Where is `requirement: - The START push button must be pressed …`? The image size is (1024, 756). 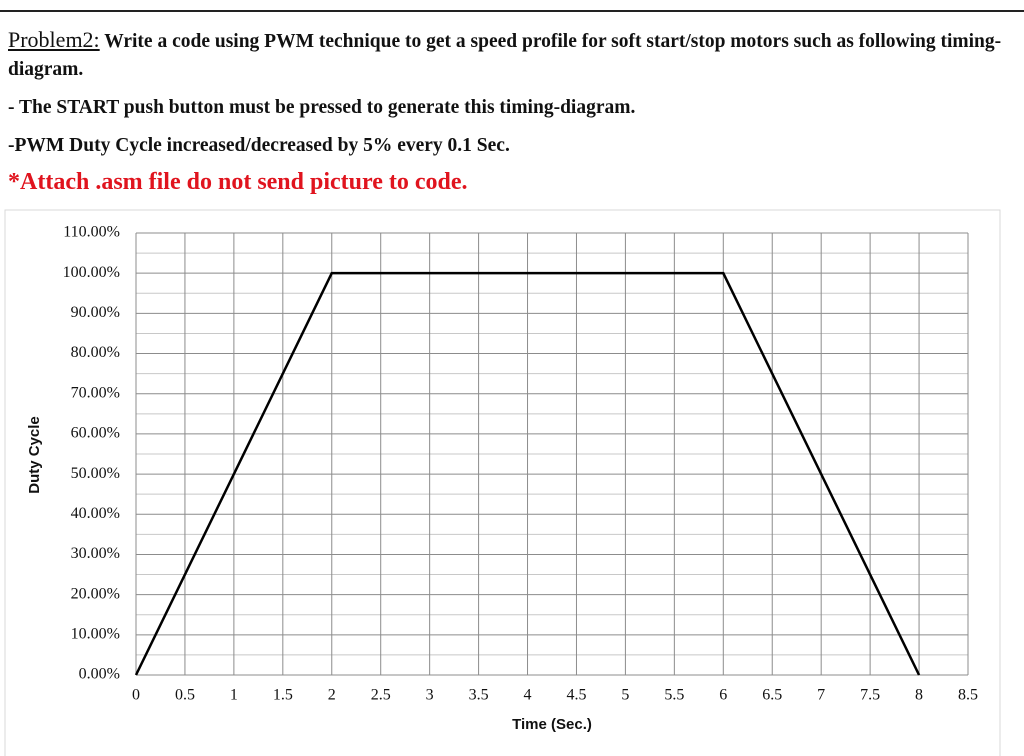
requirement: - The START push button must be pressed … is located at coordinates (322, 107).